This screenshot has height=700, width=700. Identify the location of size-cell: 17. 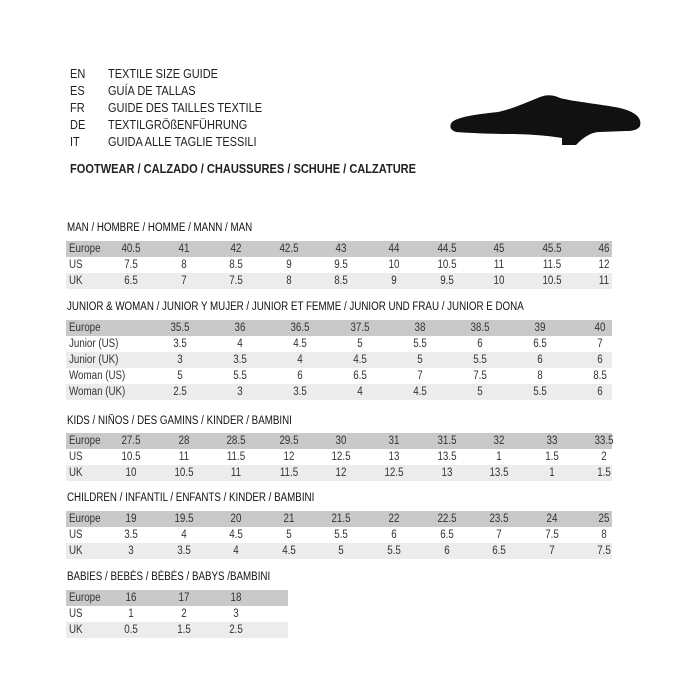
(184, 598).